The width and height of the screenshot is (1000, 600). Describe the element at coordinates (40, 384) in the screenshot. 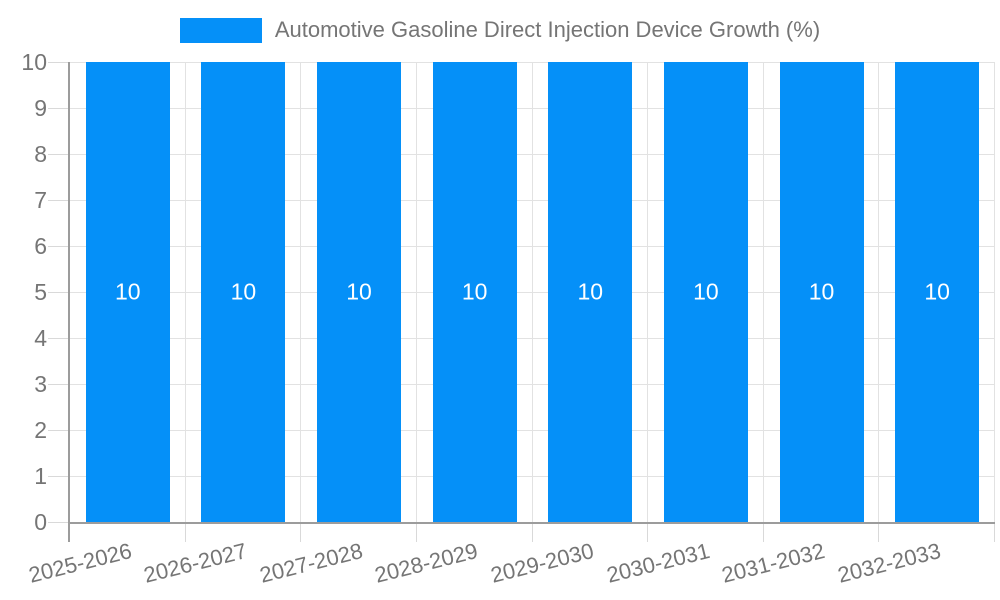

I see `y-axis-label: 3` at that location.